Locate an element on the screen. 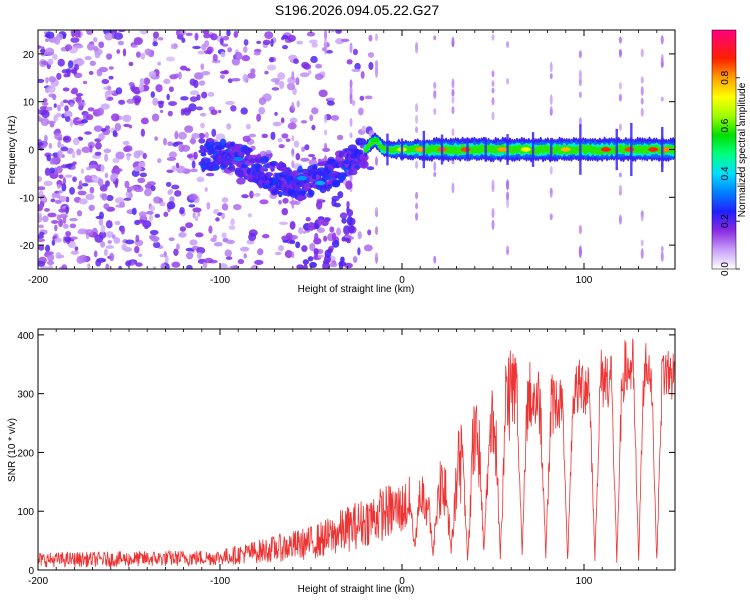 The width and height of the screenshot is (750, 600). x-tick-label: -200 is located at coordinates (38, 581).